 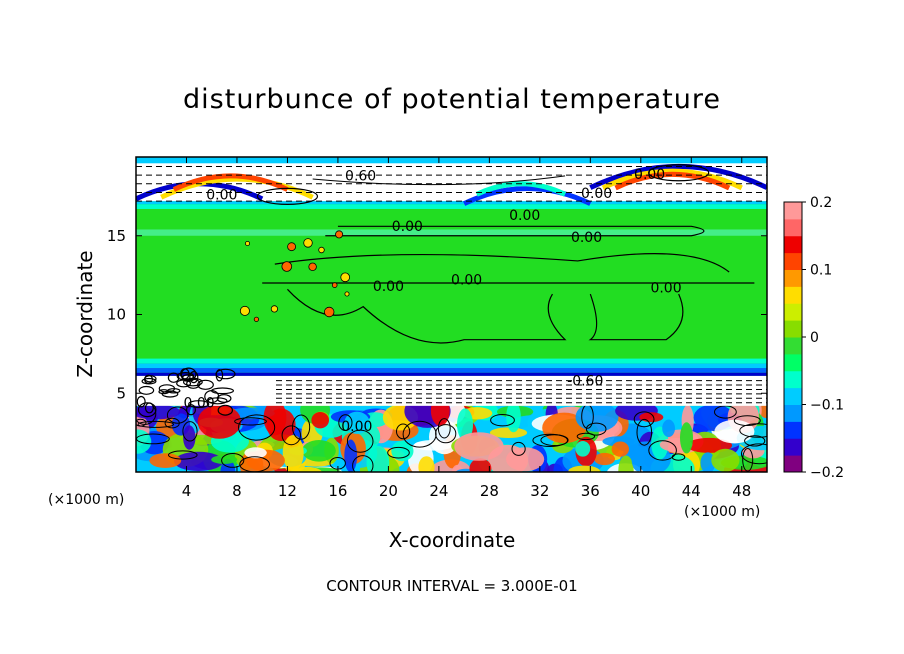 I want to click on upper-solid-contour, so click(x=439, y=180).